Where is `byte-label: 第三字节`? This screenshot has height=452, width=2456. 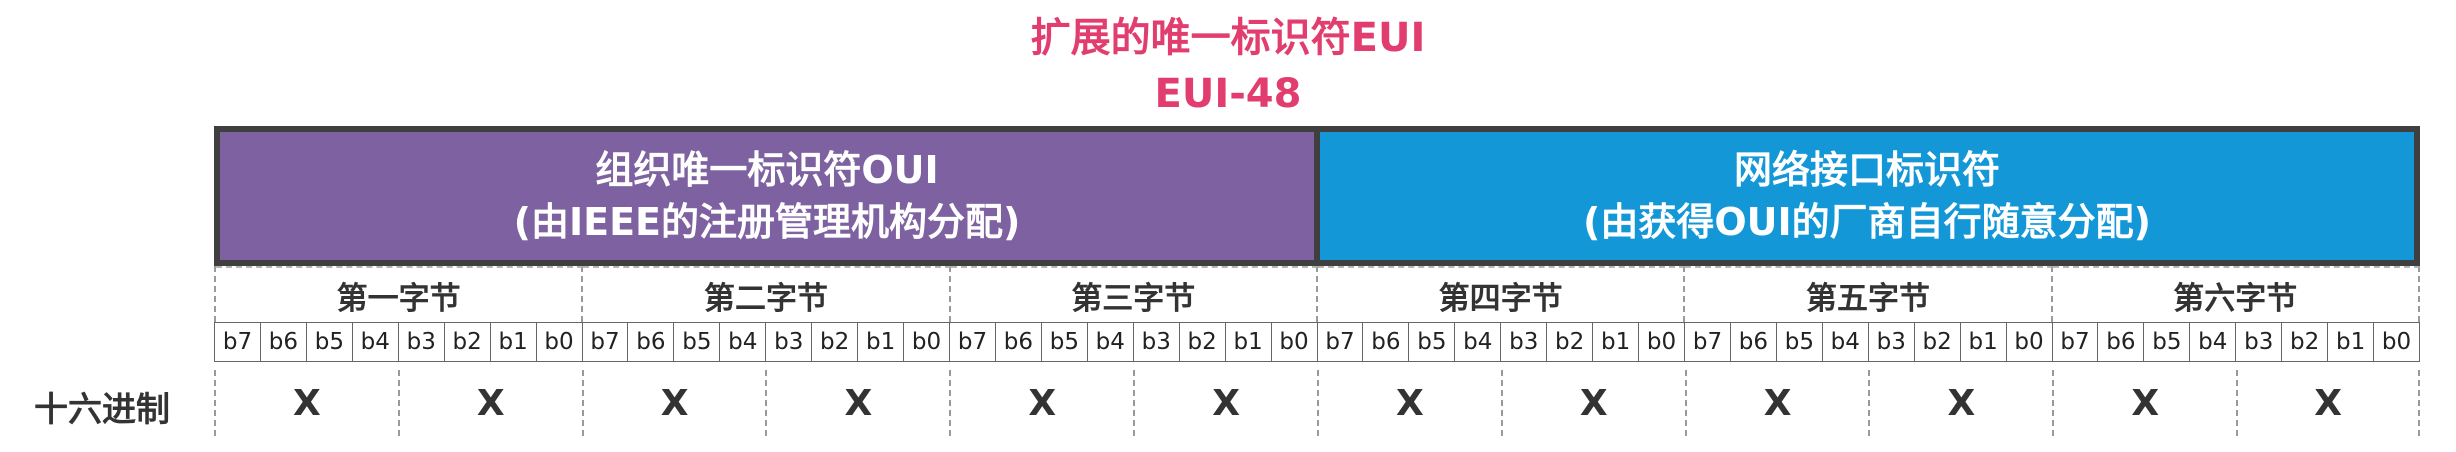
byte-label: 第三字节 is located at coordinates (1134, 294).